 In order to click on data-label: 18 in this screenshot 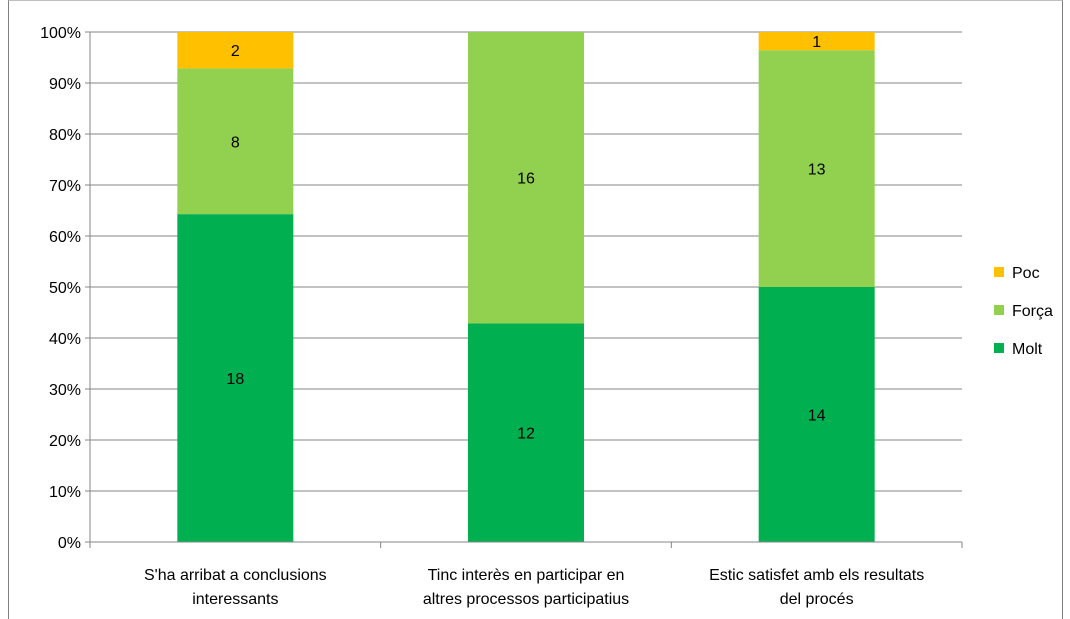, I will do `click(235, 379)`.